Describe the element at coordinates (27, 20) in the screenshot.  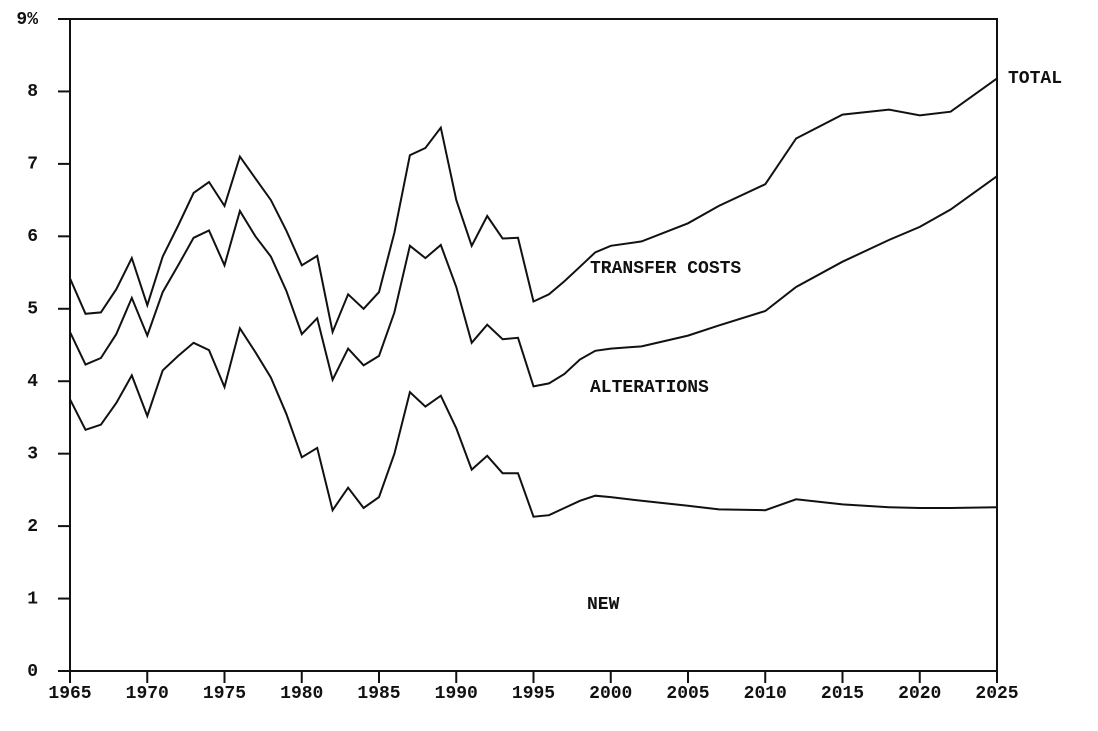
I see `y-tick-label: 9%` at that location.